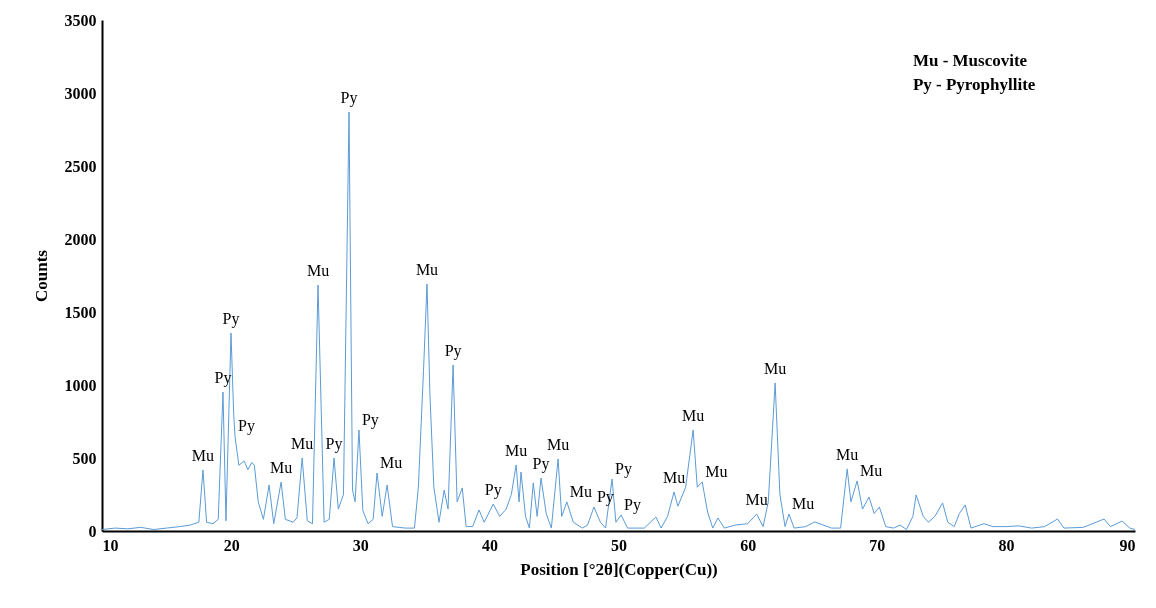  I want to click on x-tick-label: 50, so click(619, 545).